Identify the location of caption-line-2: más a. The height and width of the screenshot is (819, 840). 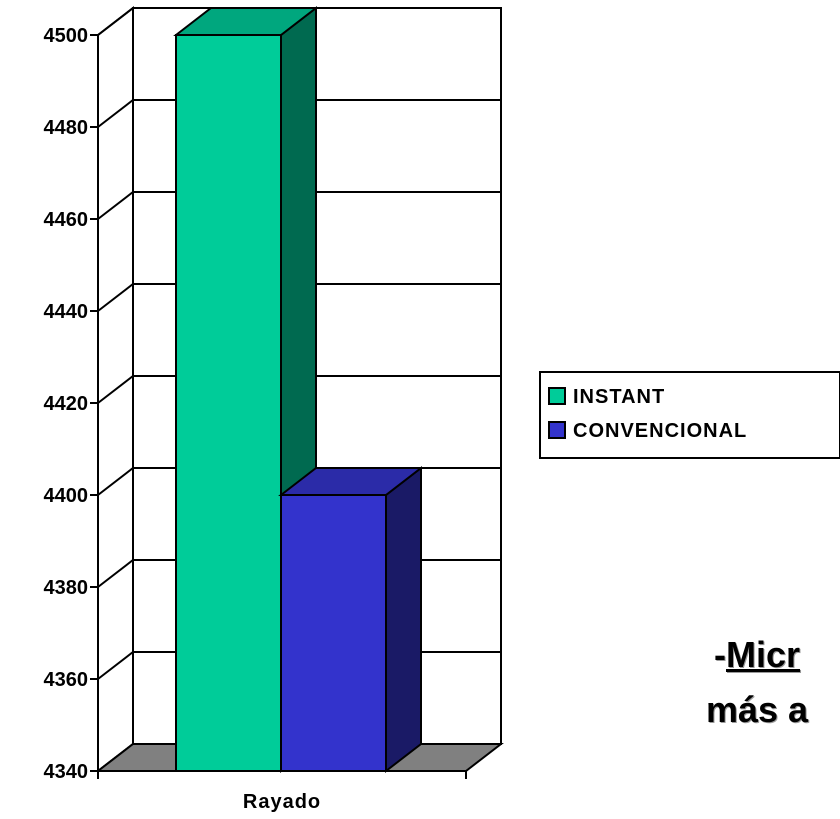
(757, 709).